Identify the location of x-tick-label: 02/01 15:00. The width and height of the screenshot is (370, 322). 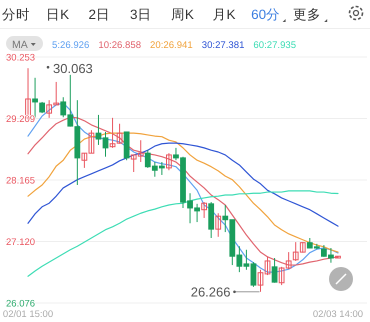
(28, 314).